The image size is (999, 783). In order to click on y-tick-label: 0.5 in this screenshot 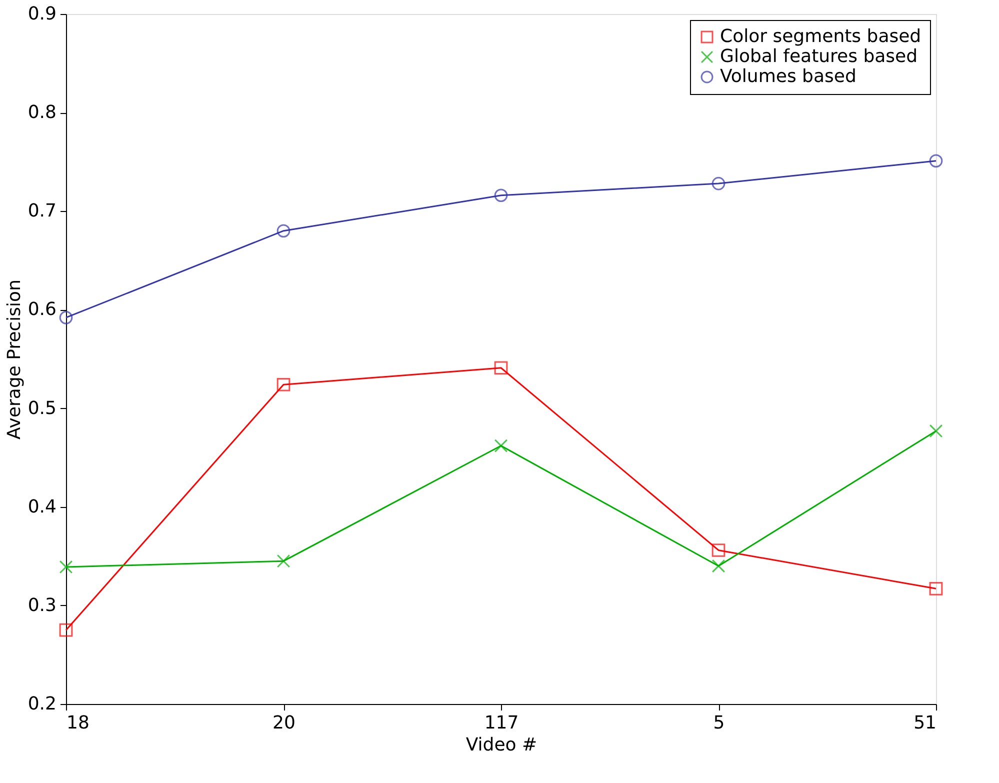, I will do `click(42, 408)`.